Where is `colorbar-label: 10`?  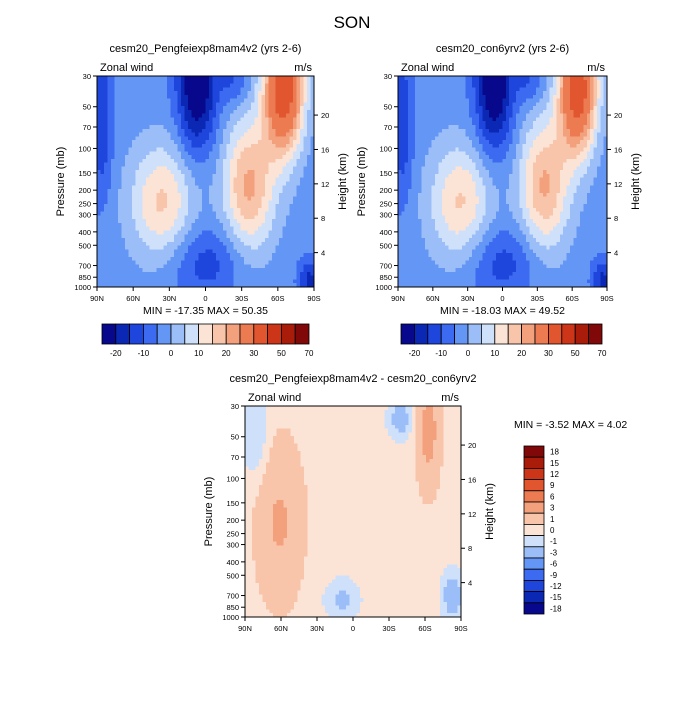
colorbar-label: 10 is located at coordinates (198, 353).